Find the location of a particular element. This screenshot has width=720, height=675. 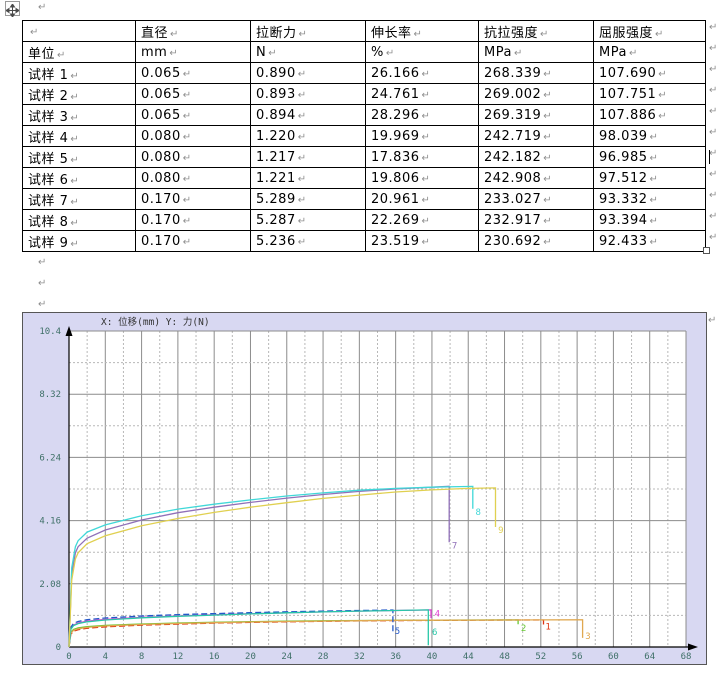

table-cell: 1.221 ↵ is located at coordinates (308, 178).